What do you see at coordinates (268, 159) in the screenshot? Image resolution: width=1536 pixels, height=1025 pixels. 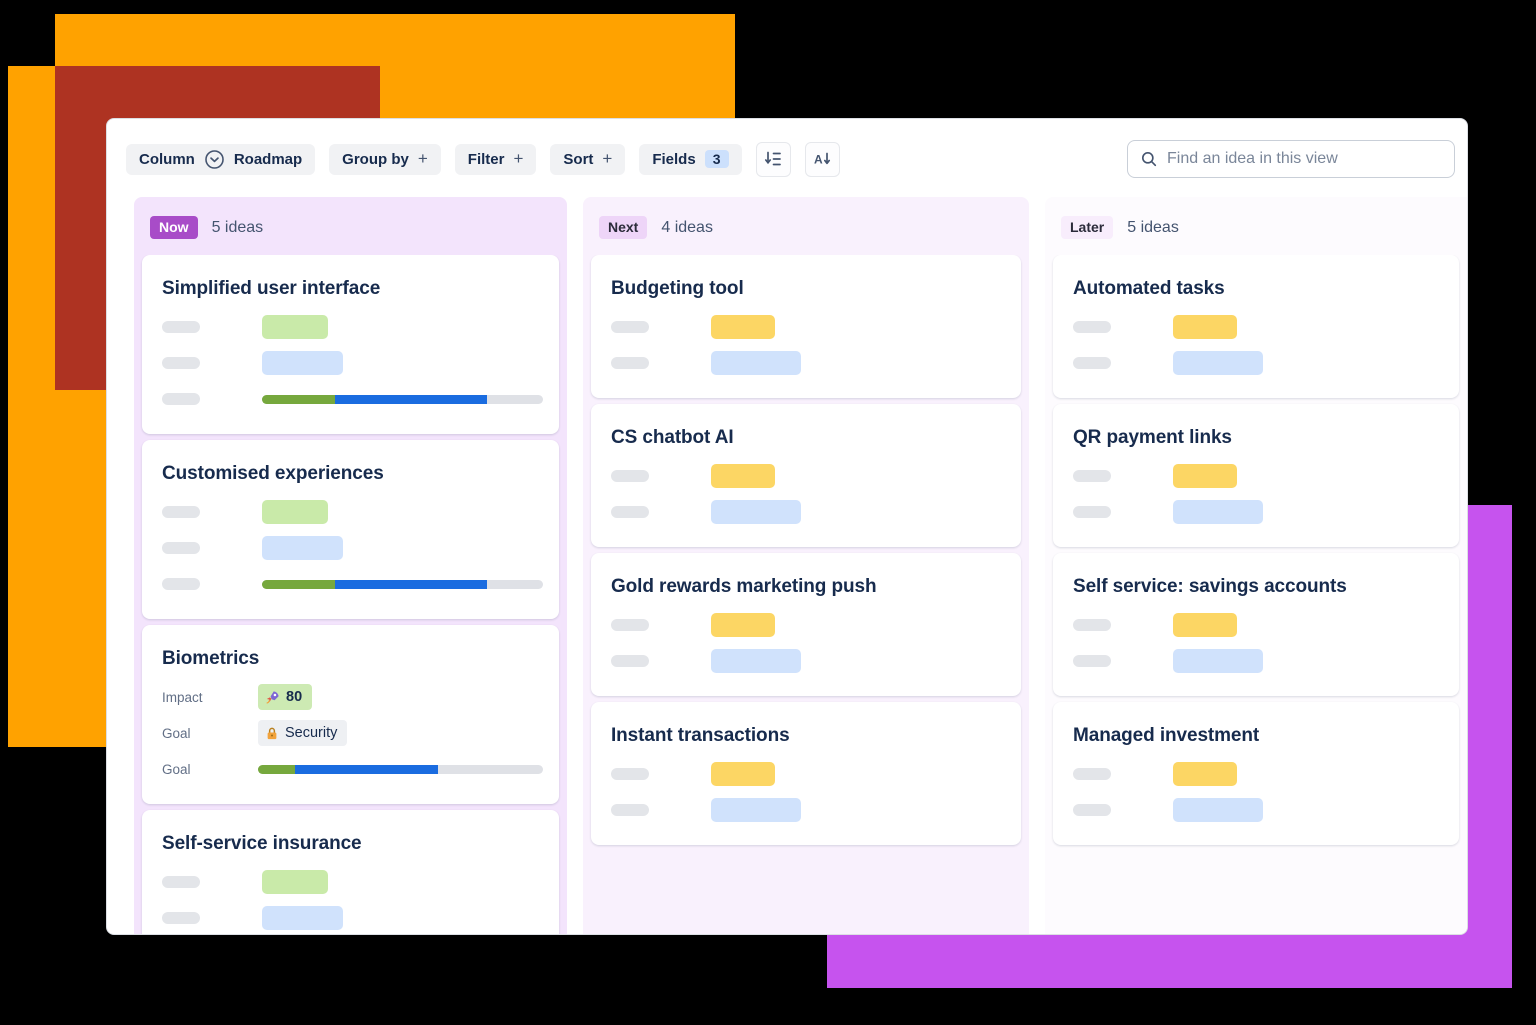 I see `column-value: Roadmap` at bounding box center [268, 159].